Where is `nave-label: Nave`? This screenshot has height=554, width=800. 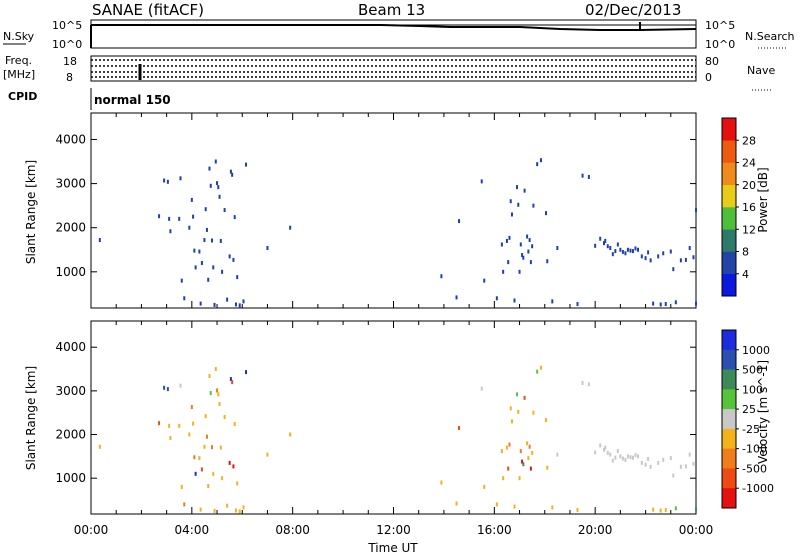
nave-label: Nave is located at coordinates (761, 70).